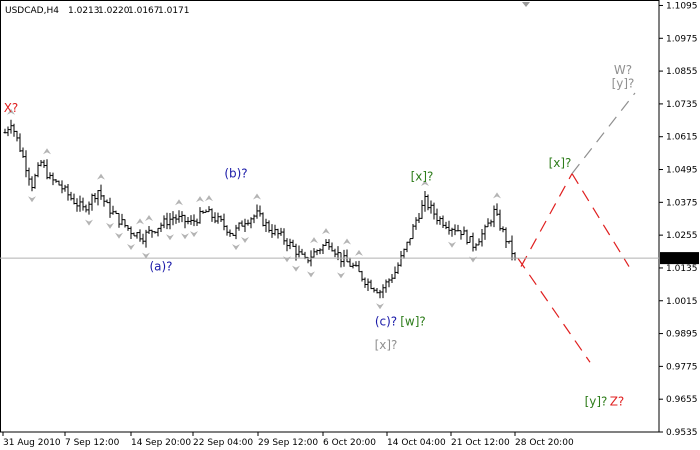 The image size is (700, 450). Describe the element at coordinates (554, 310) in the screenshot. I see `forecast-line` at that location.